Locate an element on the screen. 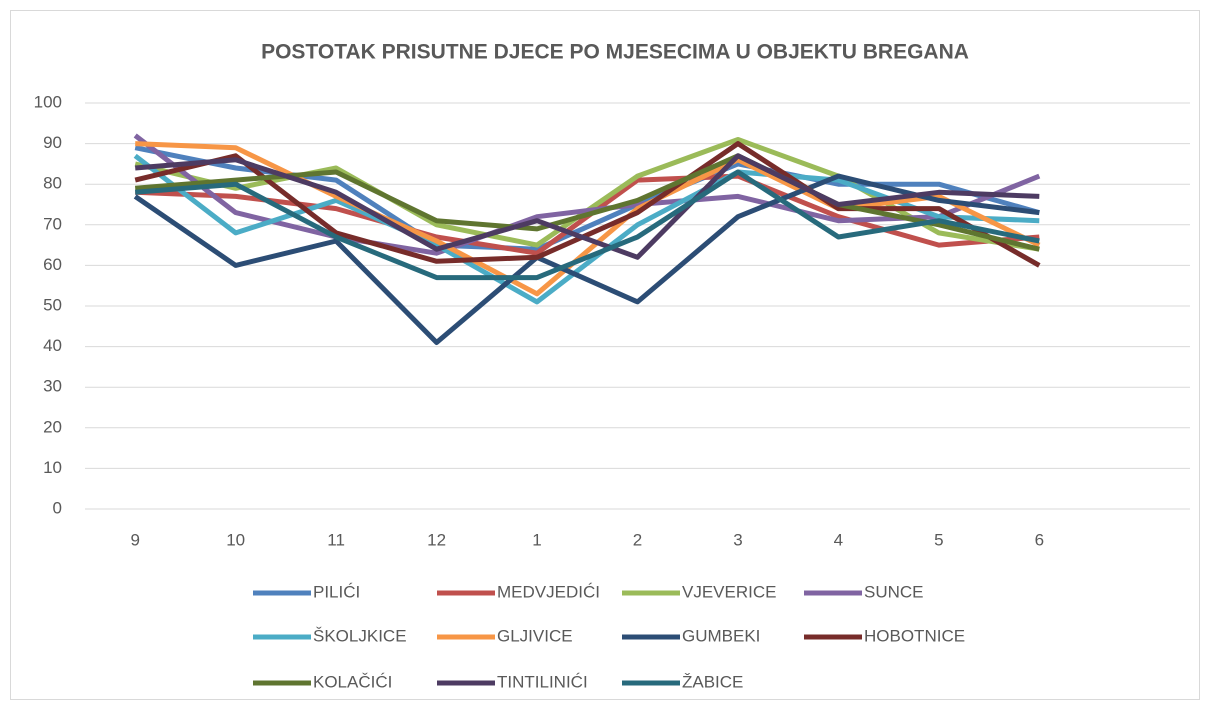 The image size is (1210, 711). x-tick-label: 10 is located at coordinates (235, 539).